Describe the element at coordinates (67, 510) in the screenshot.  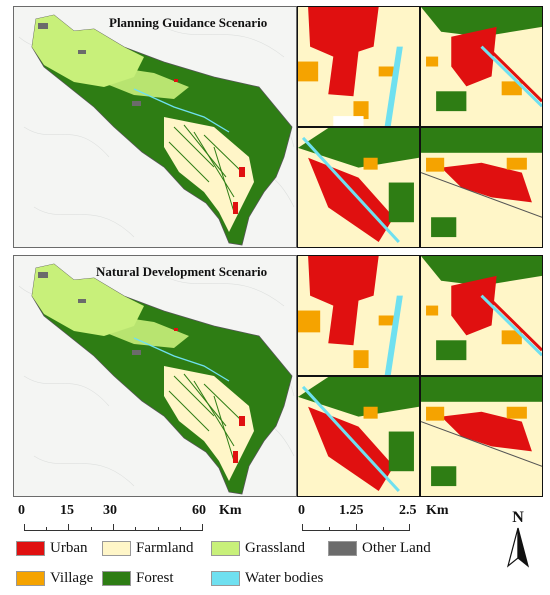
I see `scale-tick-label: 15` at that location.